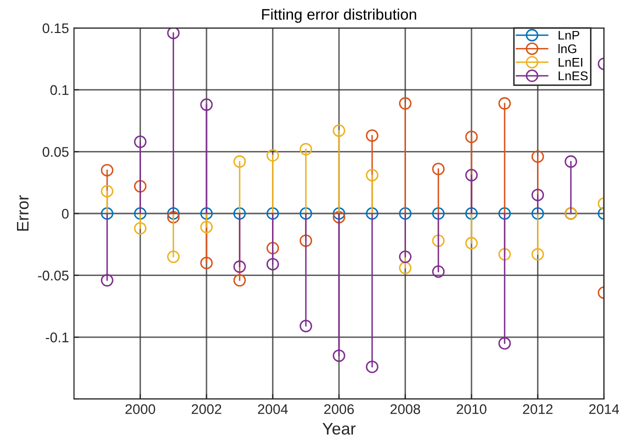 This screenshot has width=619, height=445. I want to click on y-tick-label: -0.05, so click(53, 275).